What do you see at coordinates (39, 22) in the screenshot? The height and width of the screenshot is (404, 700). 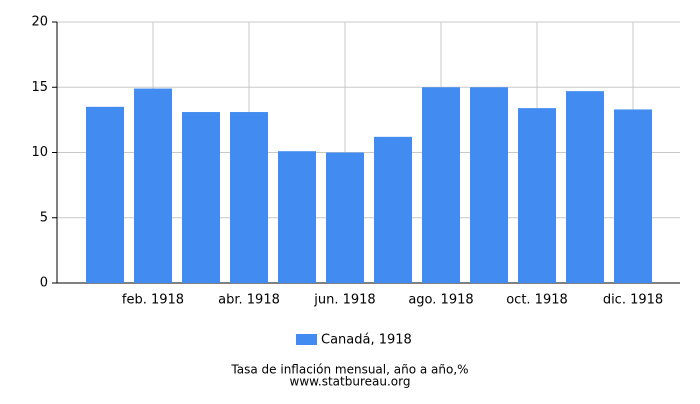 I see `y-tick-label: 20` at bounding box center [39, 22].